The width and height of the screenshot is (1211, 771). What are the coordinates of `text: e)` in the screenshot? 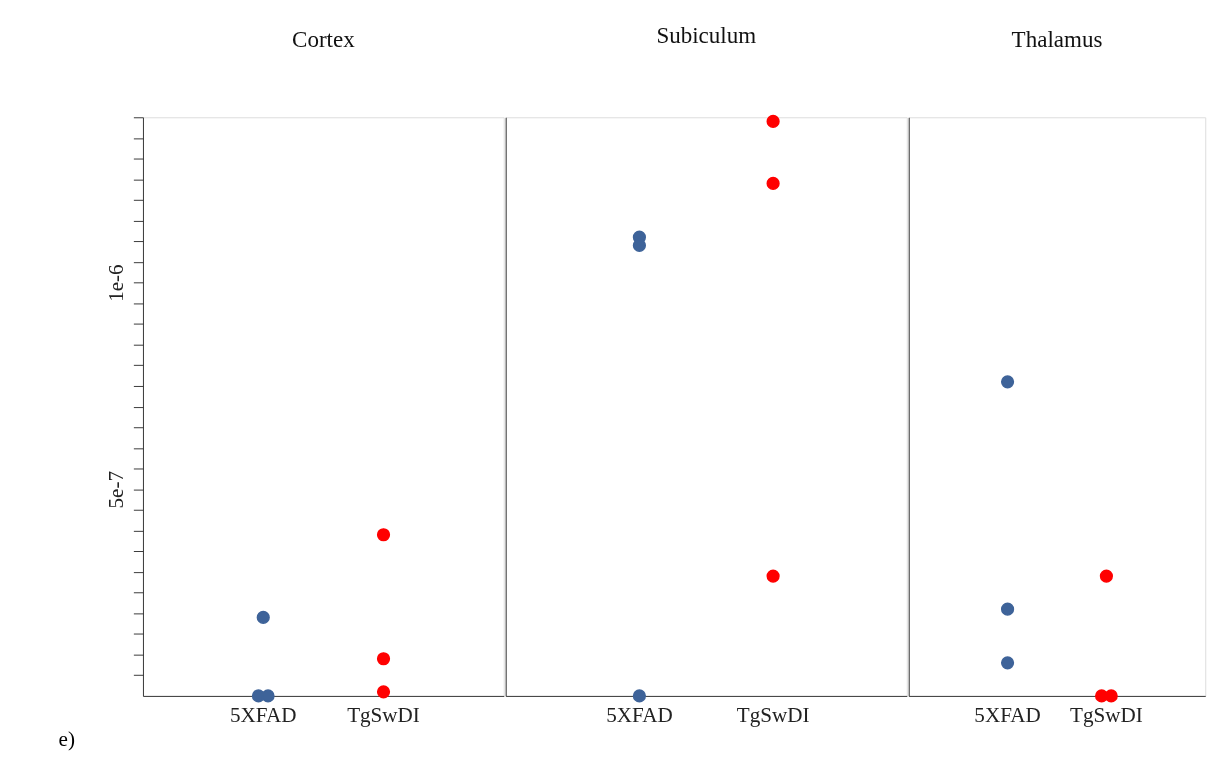 It's located at (66, 738).